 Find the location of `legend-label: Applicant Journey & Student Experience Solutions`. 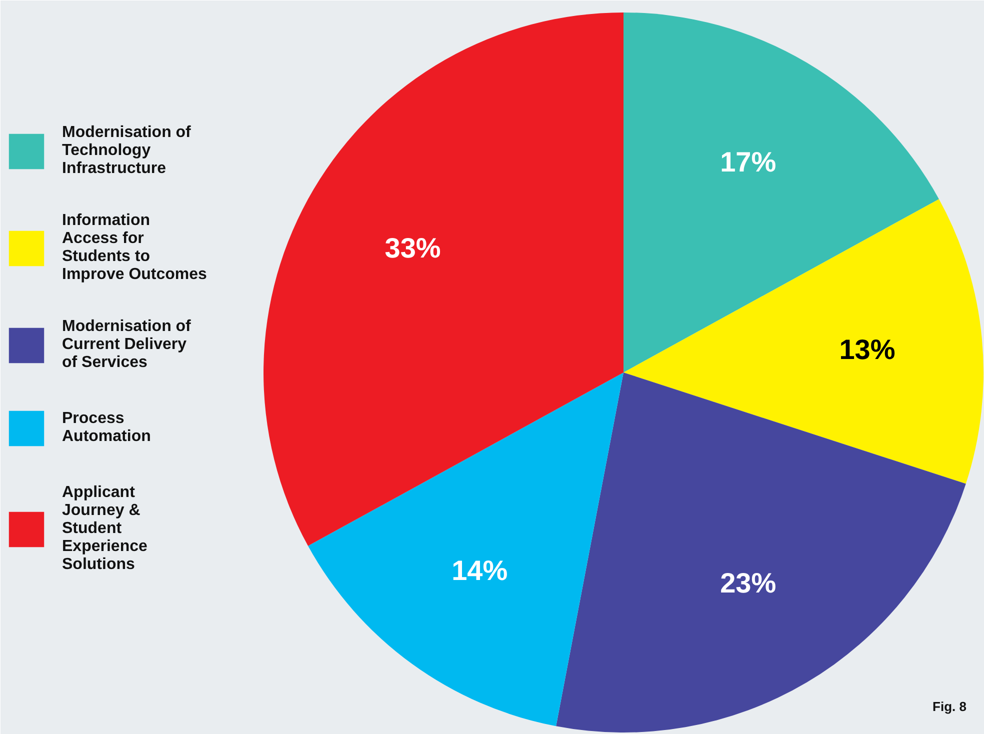

legend-label: Applicant Journey & Student Experience Solutions is located at coordinates (105, 529).